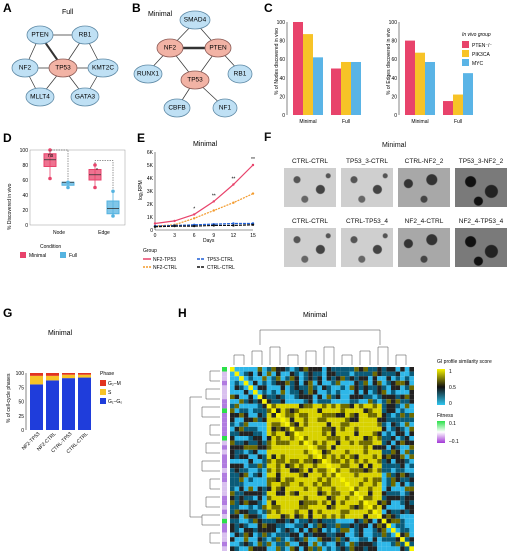 The width and height of the screenshot is (520, 557). What do you see at coordinates (214, 430) in the screenshot?
I see `dendrogram-left-branch` at bounding box center [214, 430].